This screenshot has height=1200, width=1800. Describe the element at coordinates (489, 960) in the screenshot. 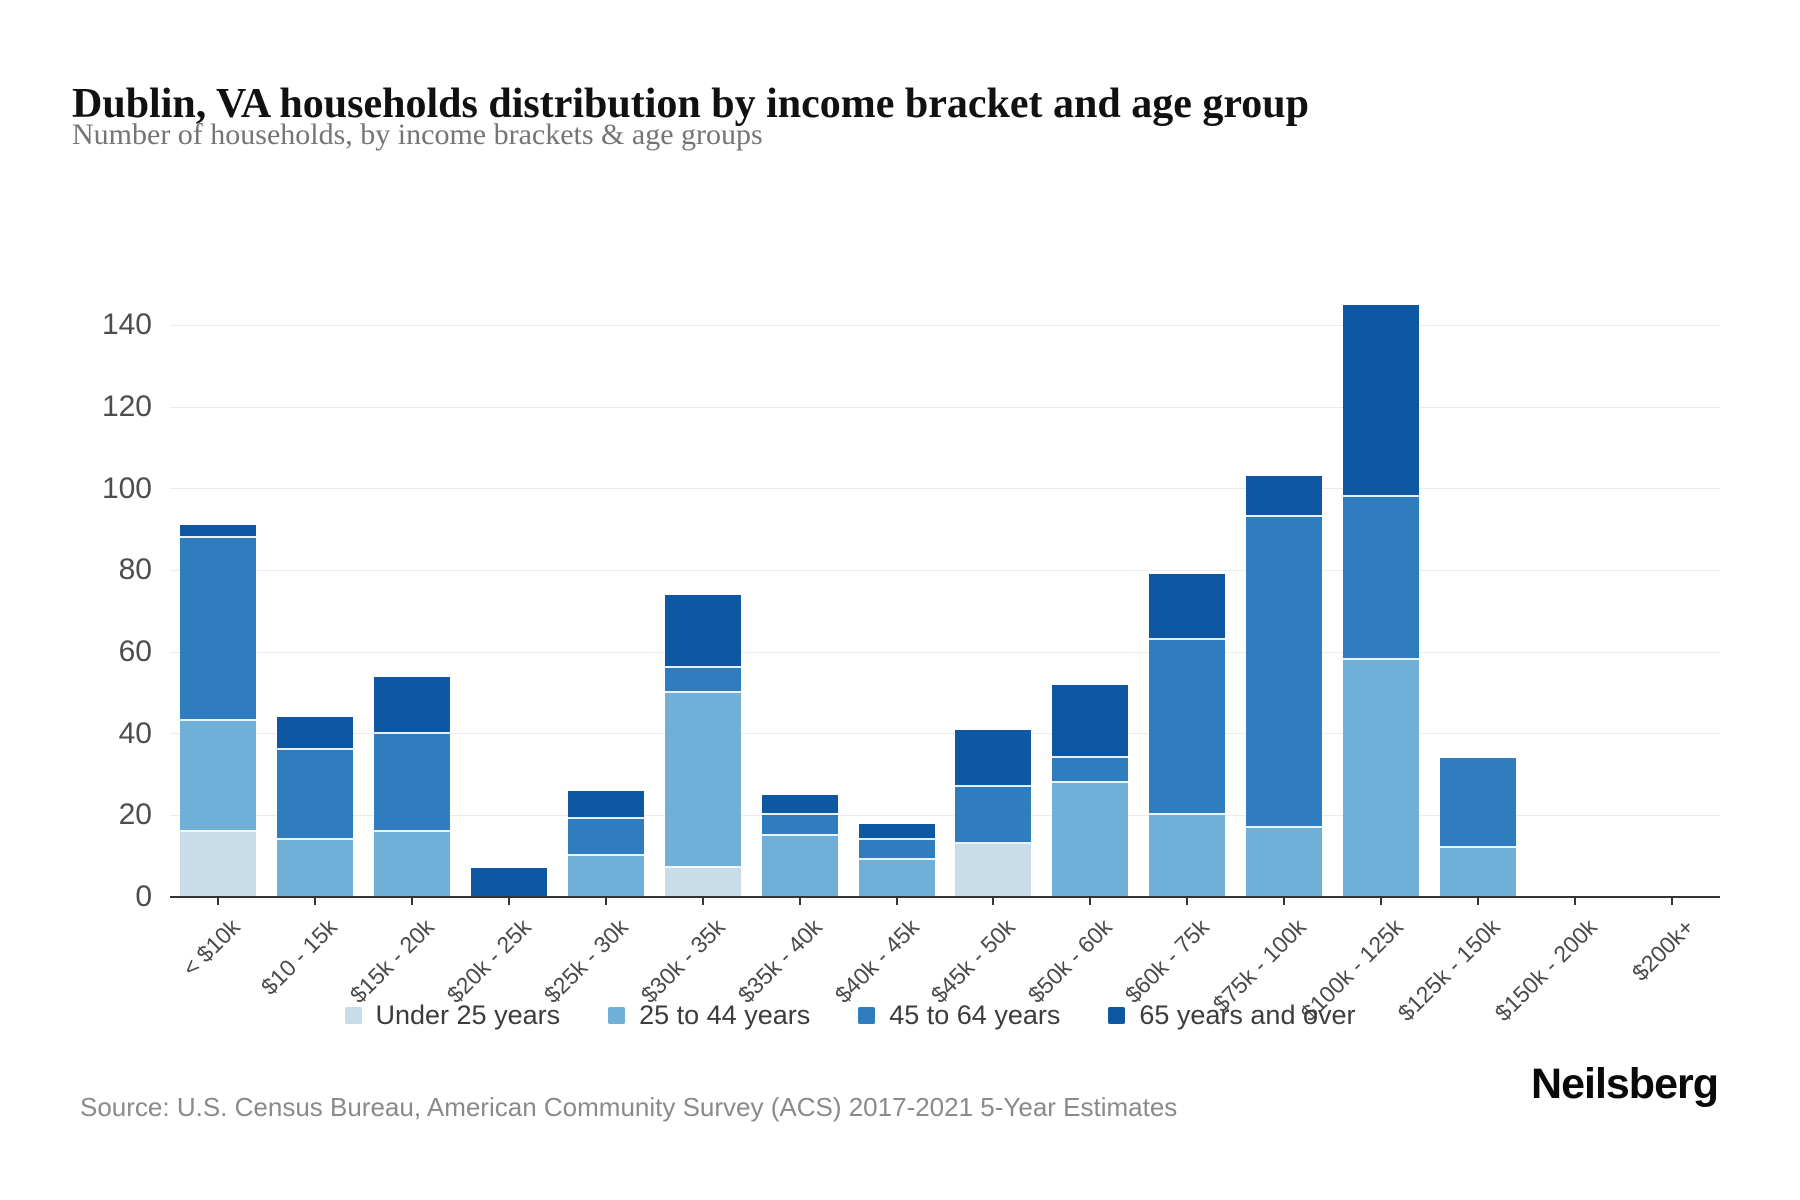

I see `x-tick-label: $20k - 25k` at that location.